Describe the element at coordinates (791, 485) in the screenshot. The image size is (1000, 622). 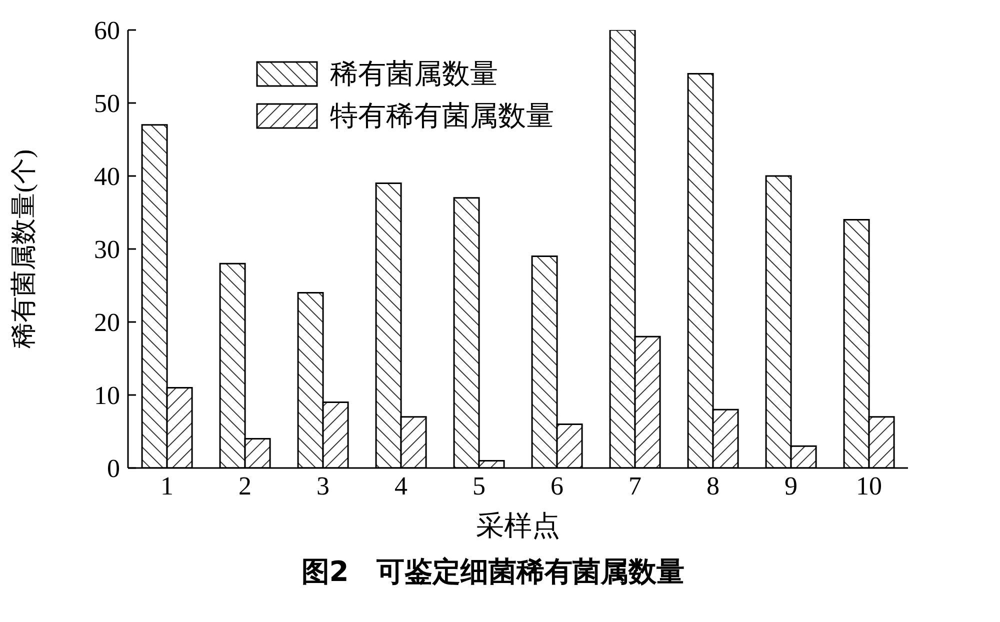
I see `x-tick-label: 9` at that location.